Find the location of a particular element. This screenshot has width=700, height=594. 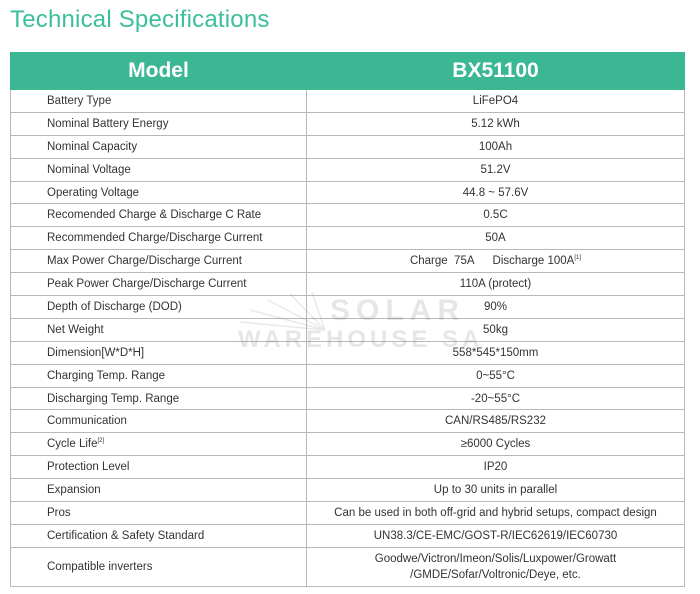

table-row: Protection Level IP20 is located at coordinates (347, 467).